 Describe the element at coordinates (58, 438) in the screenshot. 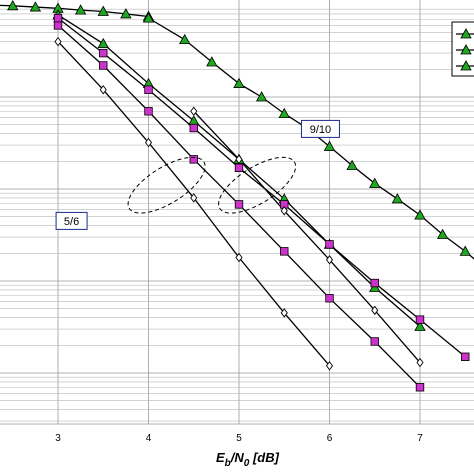

I see `x-tick-label: 3` at that location.